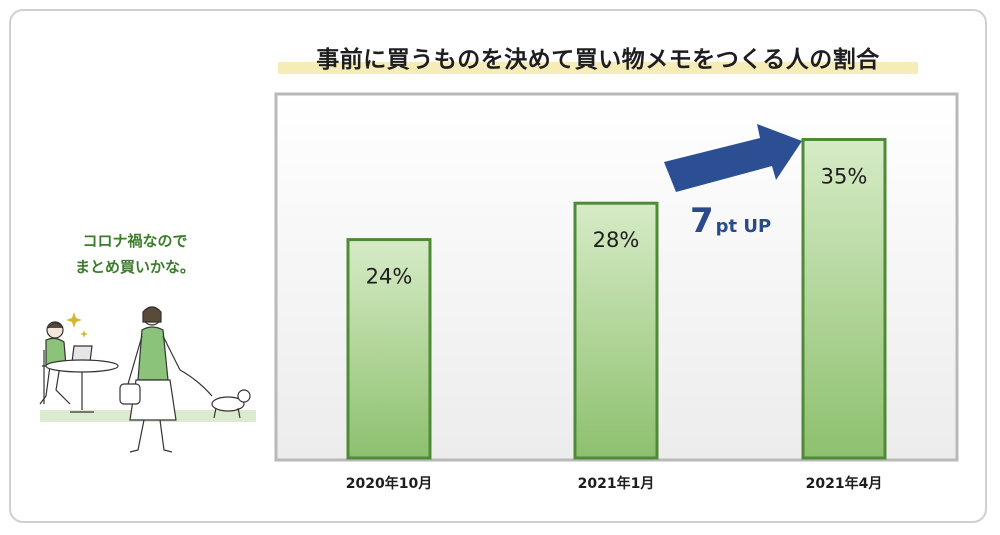 This screenshot has height=535, width=1000. I want to click on illustration, so click(147, 379).